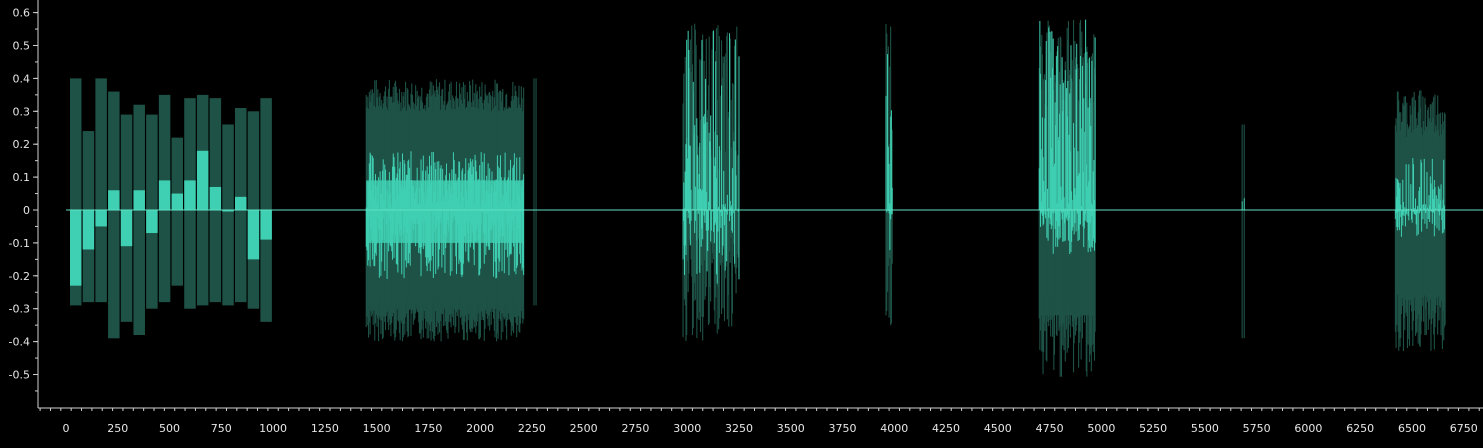 The width and height of the screenshot is (1483, 448). I want to click on x-tick-label: 1000, so click(273, 428).